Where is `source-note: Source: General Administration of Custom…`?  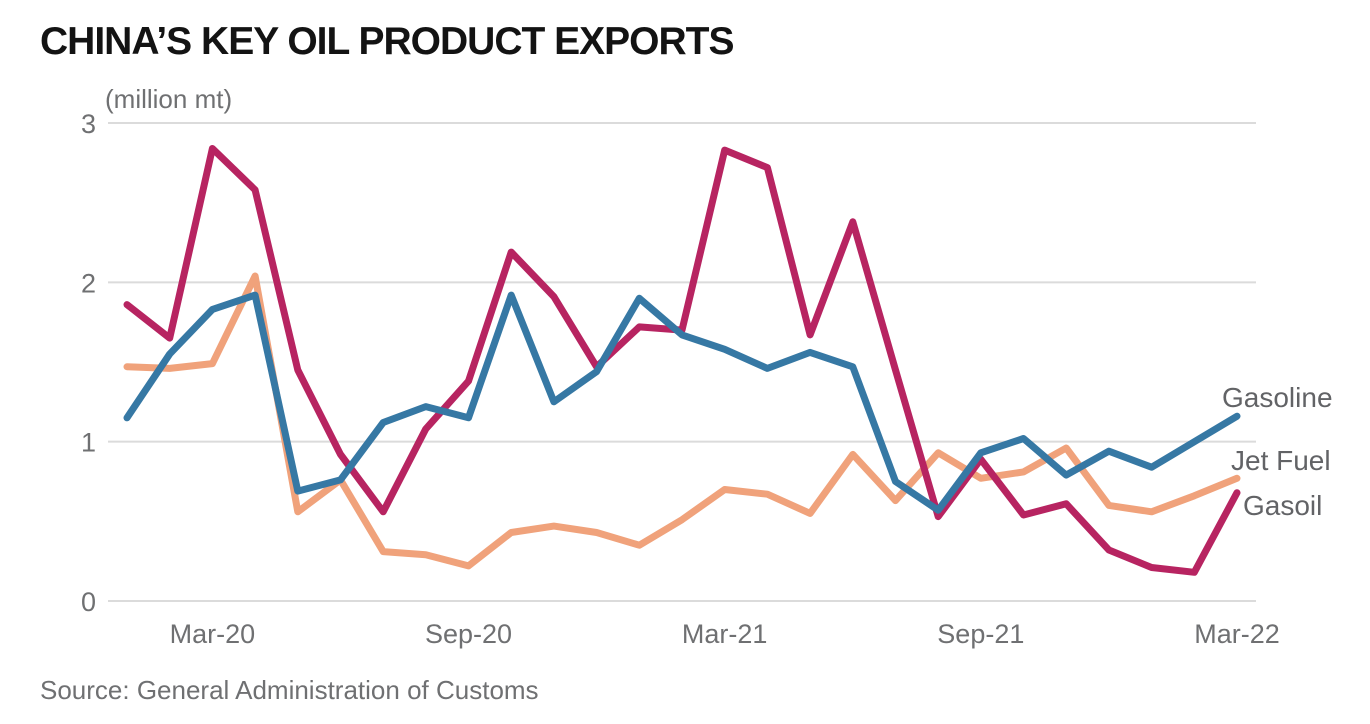
source-note: Source: General Administration of Custom… is located at coordinates (289, 690).